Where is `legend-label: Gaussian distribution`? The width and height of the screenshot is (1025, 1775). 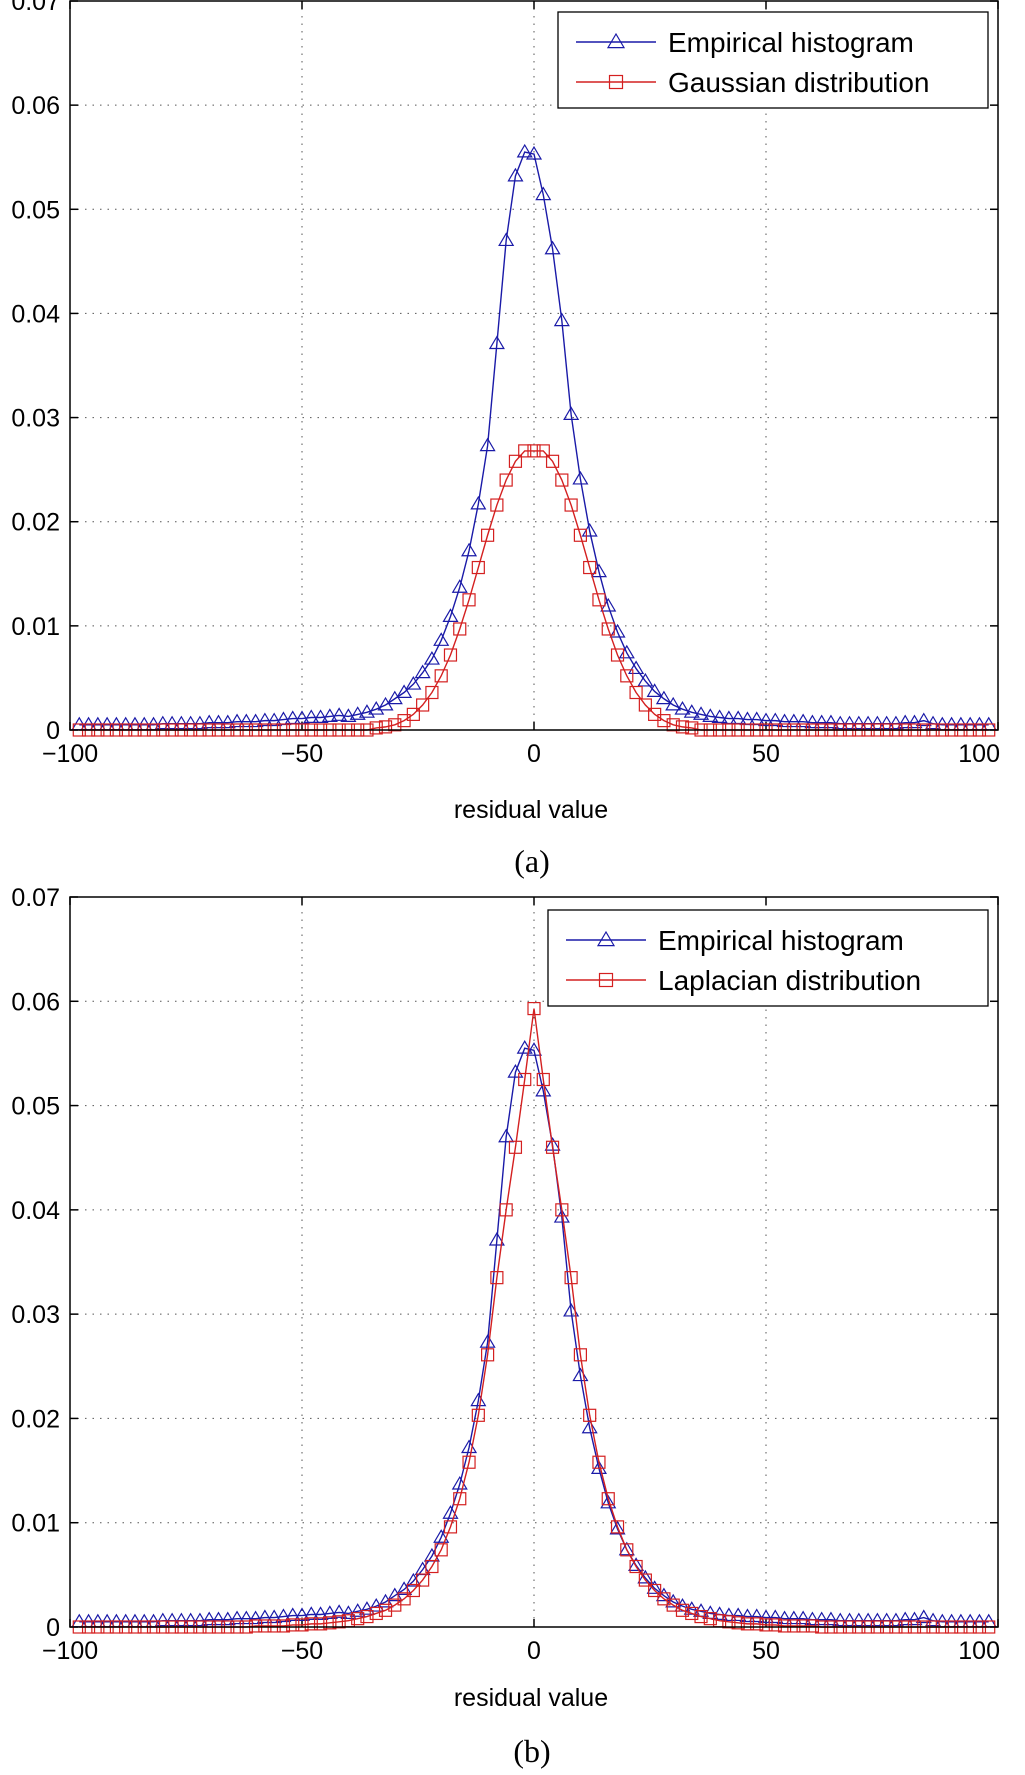 legend-label: Gaussian distribution is located at coordinates (798, 82).